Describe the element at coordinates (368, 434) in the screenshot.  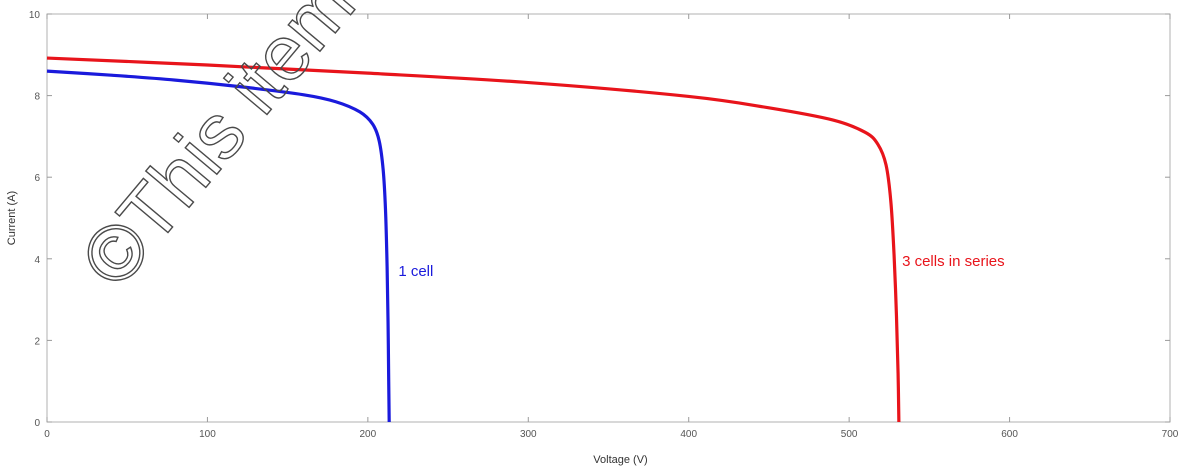
I see `x-tick-label: 200` at that location.